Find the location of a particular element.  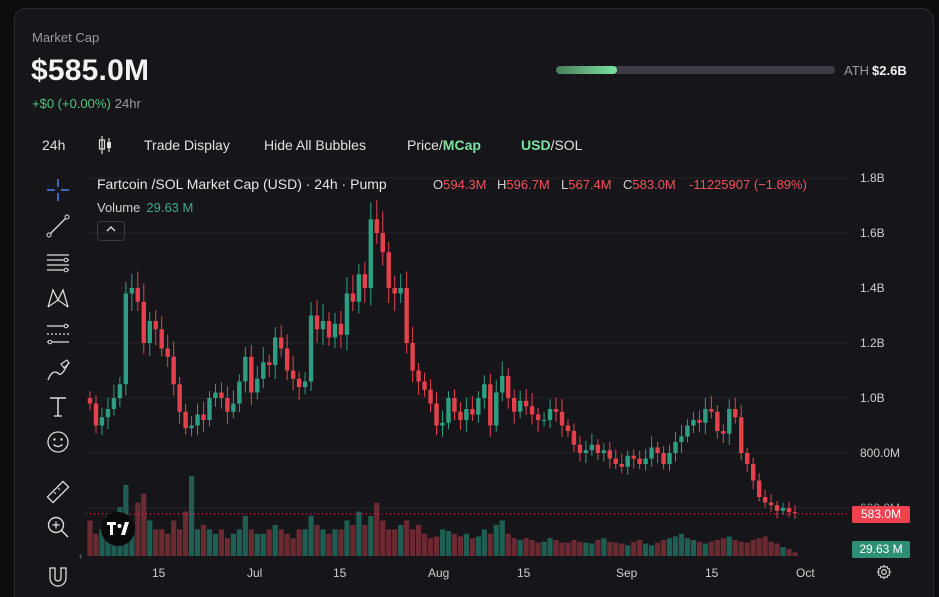

market-cap-change: +$0 (+0.00%) 24hr is located at coordinates (86, 103).